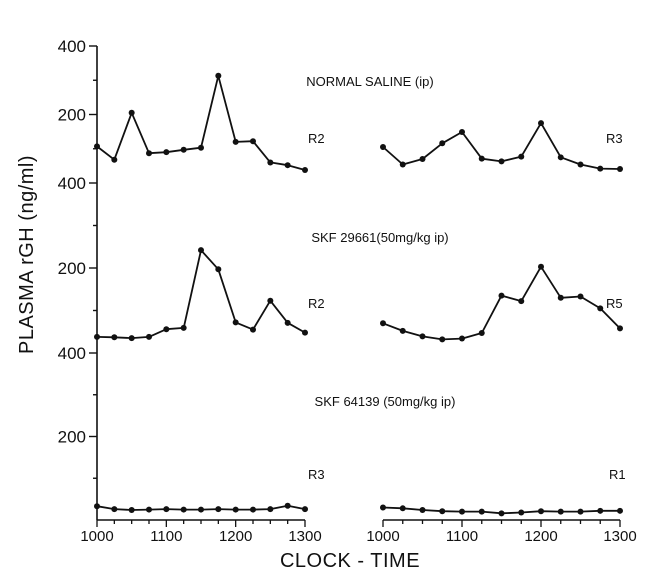 This screenshot has width=650, height=579. What do you see at coordinates (369, 81) in the screenshot?
I see `panel-title: NORMAL SALINE (ip)` at bounding box center [369, 81].